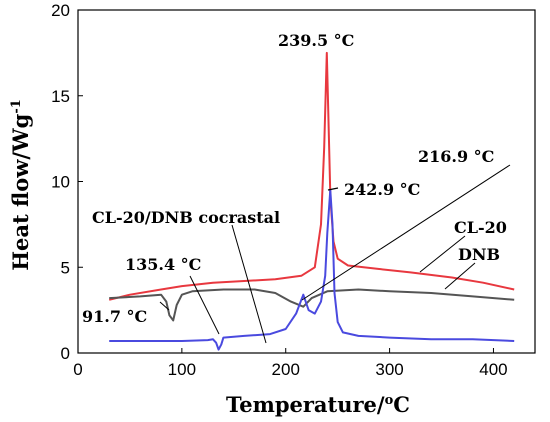 The width and height of the screenshot is (550, 422). I want to click on y-axis-ticks: 0 5 10 15 20, so click(67, 182).